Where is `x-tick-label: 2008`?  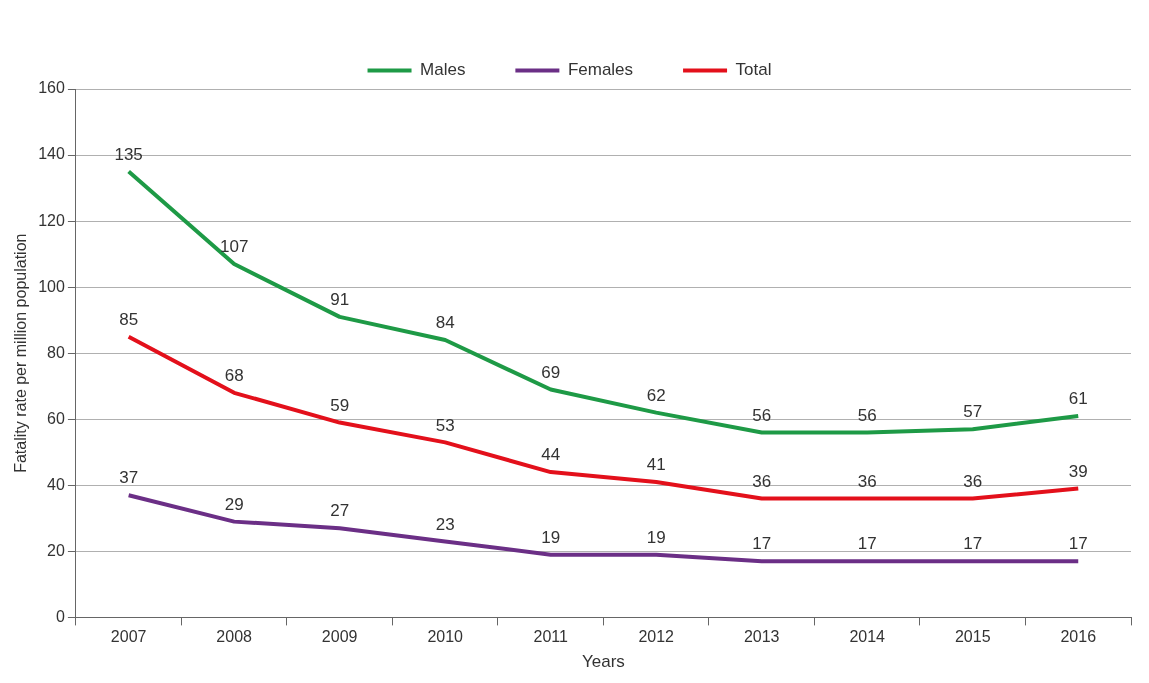 x-tick-label: 2008 is located at coordinates (234, 637).